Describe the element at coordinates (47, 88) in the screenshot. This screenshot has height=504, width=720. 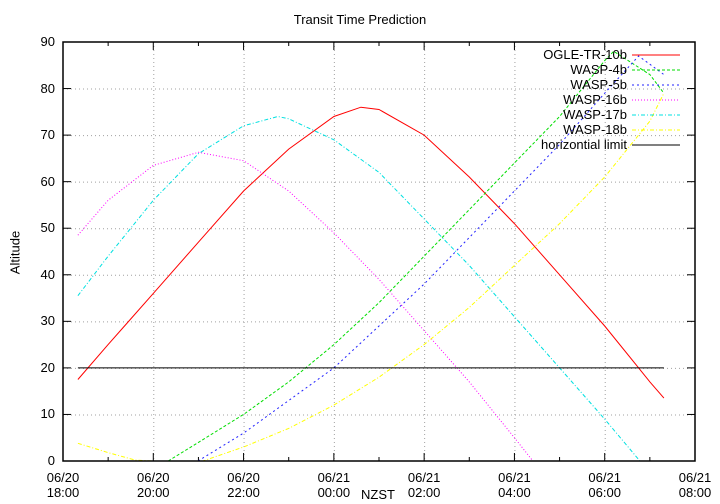
I see `y-tick-label: 80` at that location.